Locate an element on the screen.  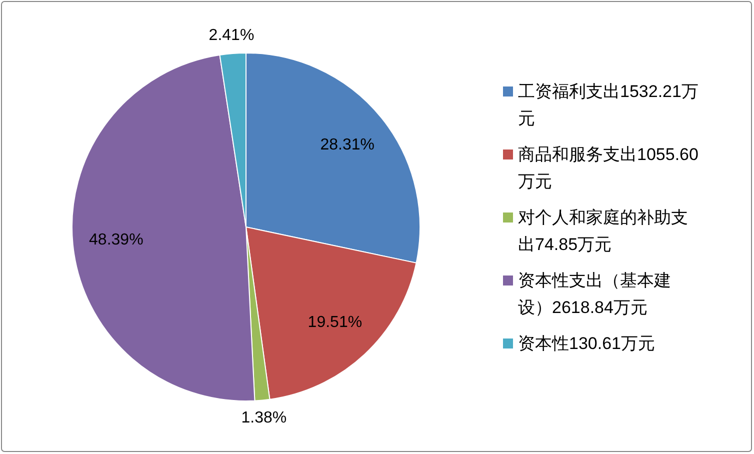
data-label: 48.39% is located at coordinates (116, 240).